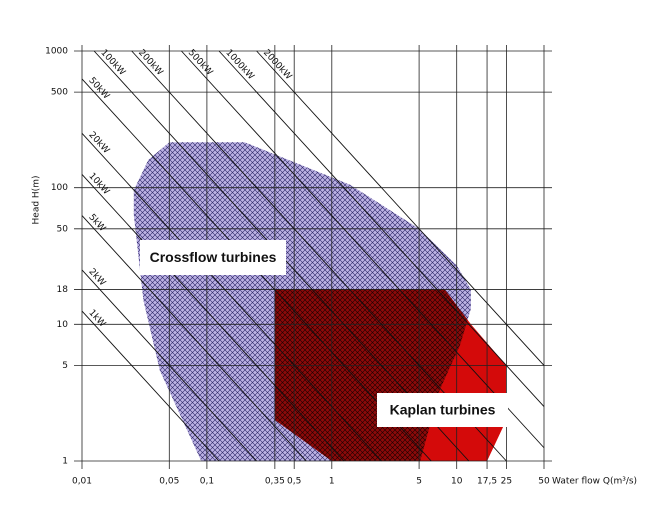 The image size is (645, 524). Describe the element at coordinates (200, 63) in the screenshot. I see `power-line-label: 500kW` at that location.